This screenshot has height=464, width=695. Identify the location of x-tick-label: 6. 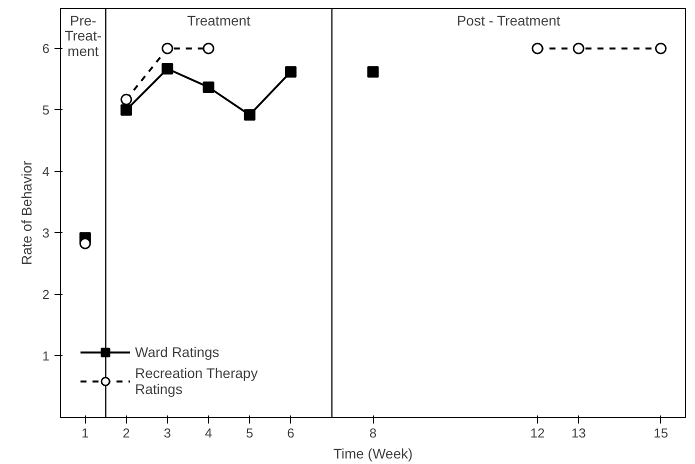
(290, 433).